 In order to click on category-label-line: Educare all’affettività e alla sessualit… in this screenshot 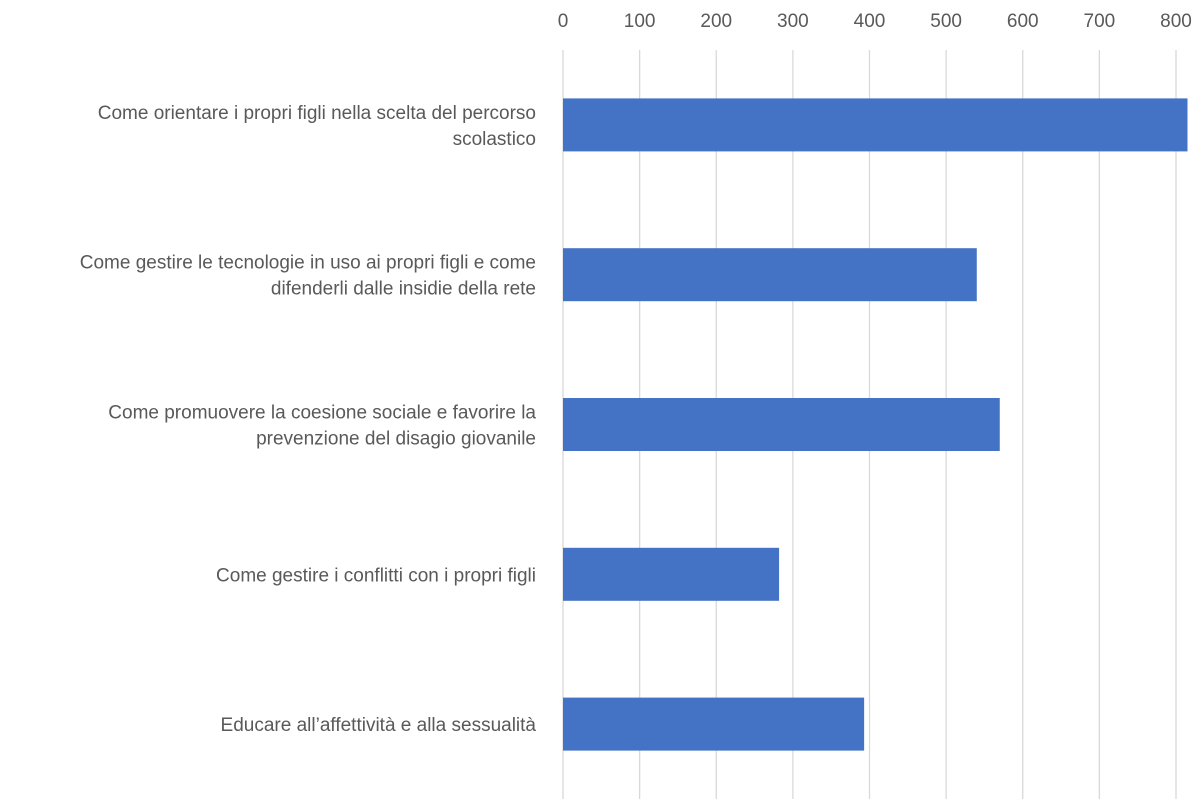, I will do `click(379, 725)`.